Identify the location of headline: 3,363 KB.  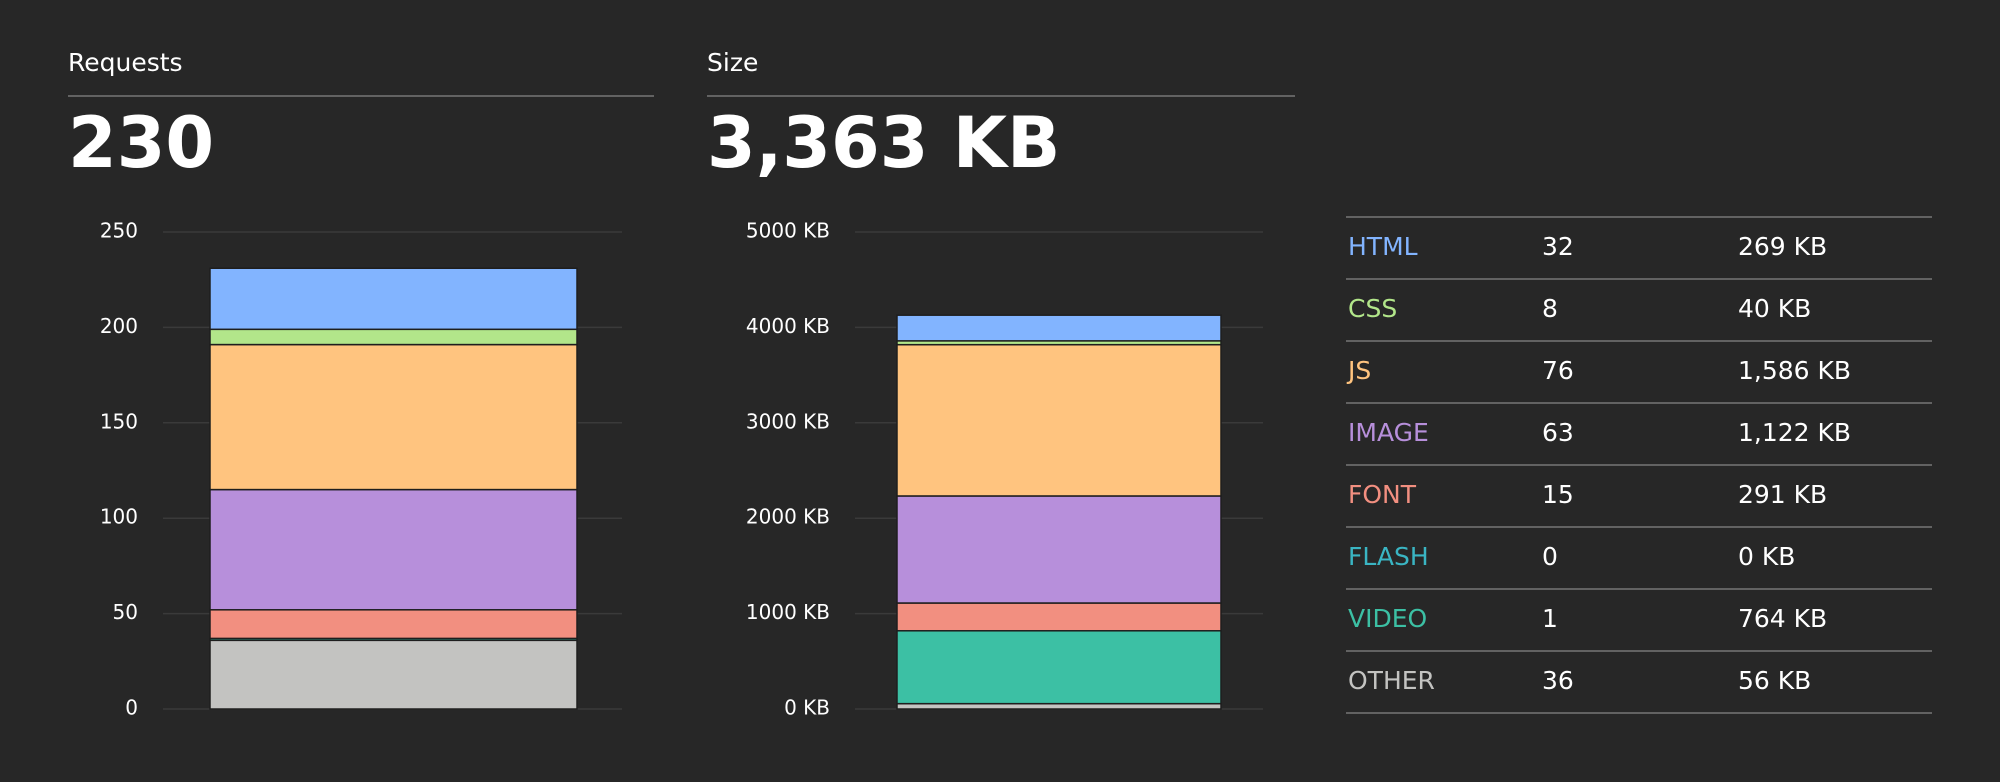
(883, 143).